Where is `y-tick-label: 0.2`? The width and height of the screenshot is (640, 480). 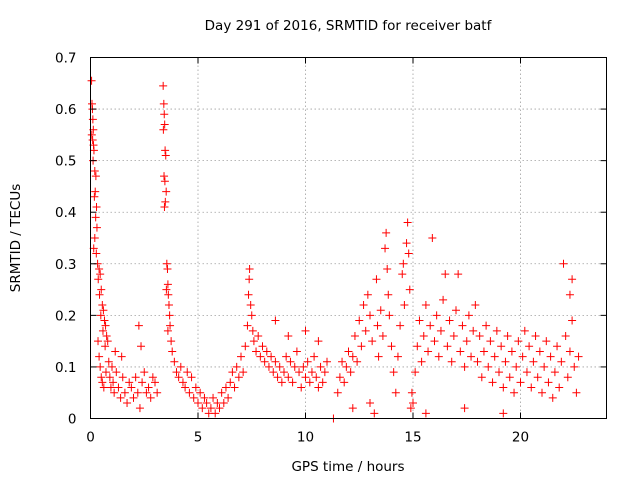 y-tick-label: 0.2 is located at coordinates (65, 316).